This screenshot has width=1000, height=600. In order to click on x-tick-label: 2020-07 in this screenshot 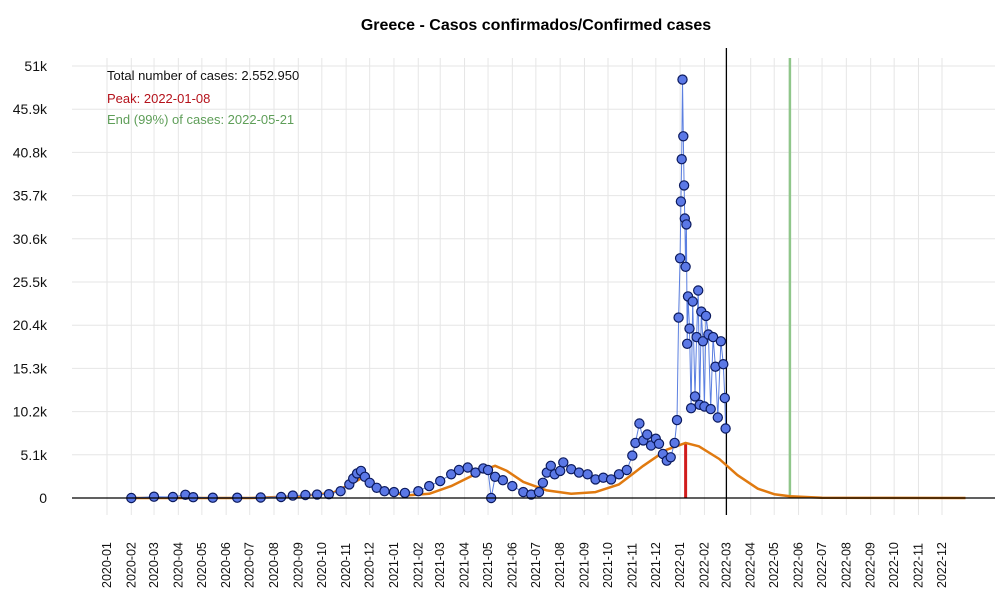, I will do `click(250, 565)`.